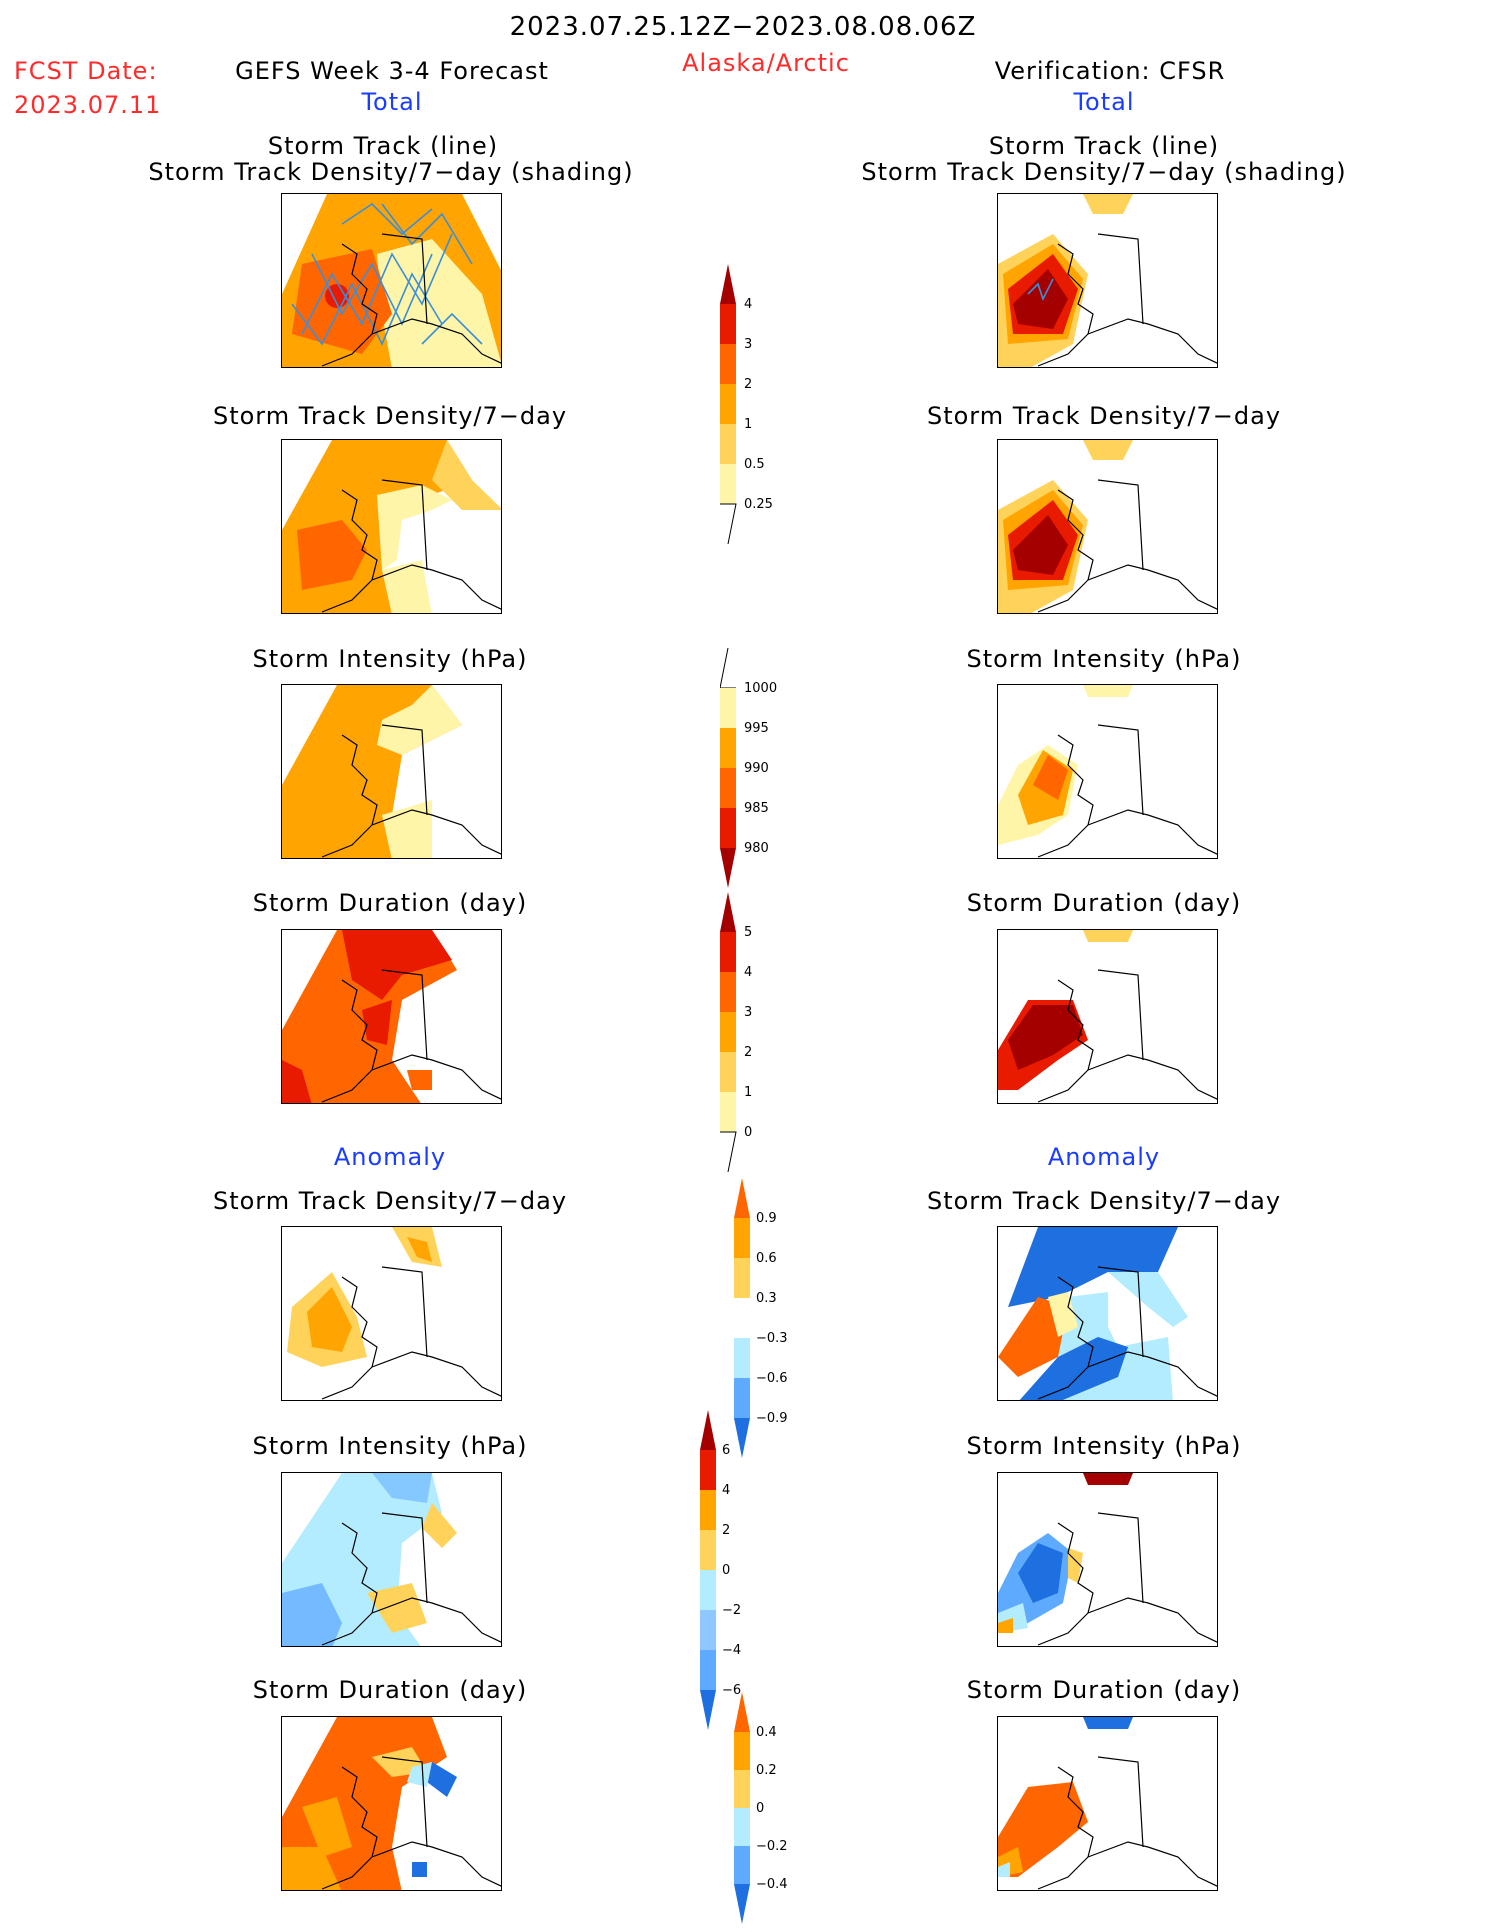  Describe the element at coordinates (1104, 903) in the screenshot. I see `right-duration-title: Storm Duration (day)` at that location.